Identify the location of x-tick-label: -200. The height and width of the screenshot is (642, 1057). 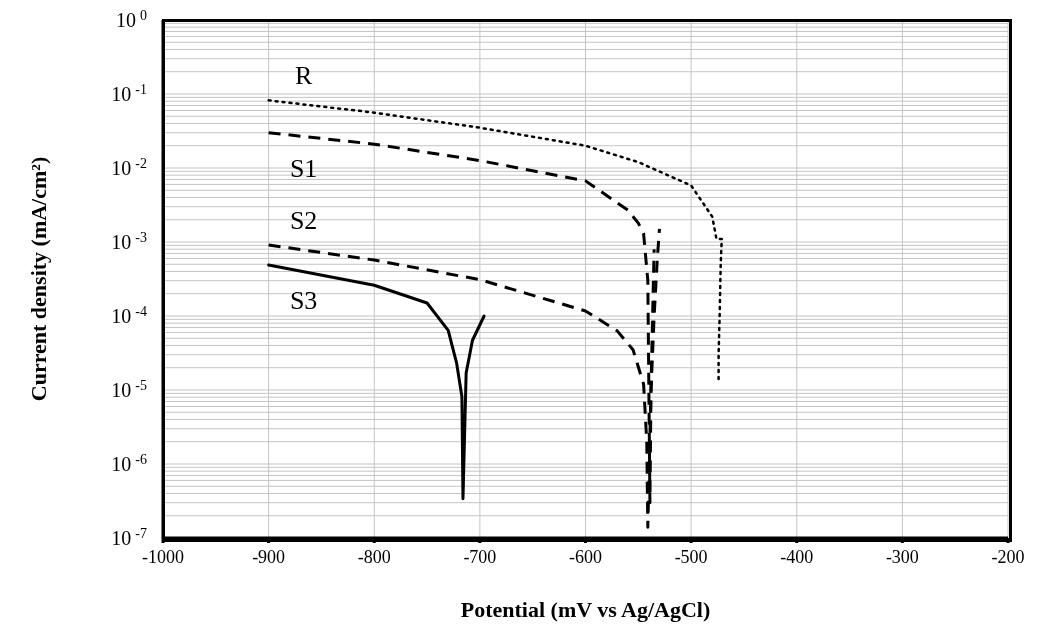
(1008, 557).